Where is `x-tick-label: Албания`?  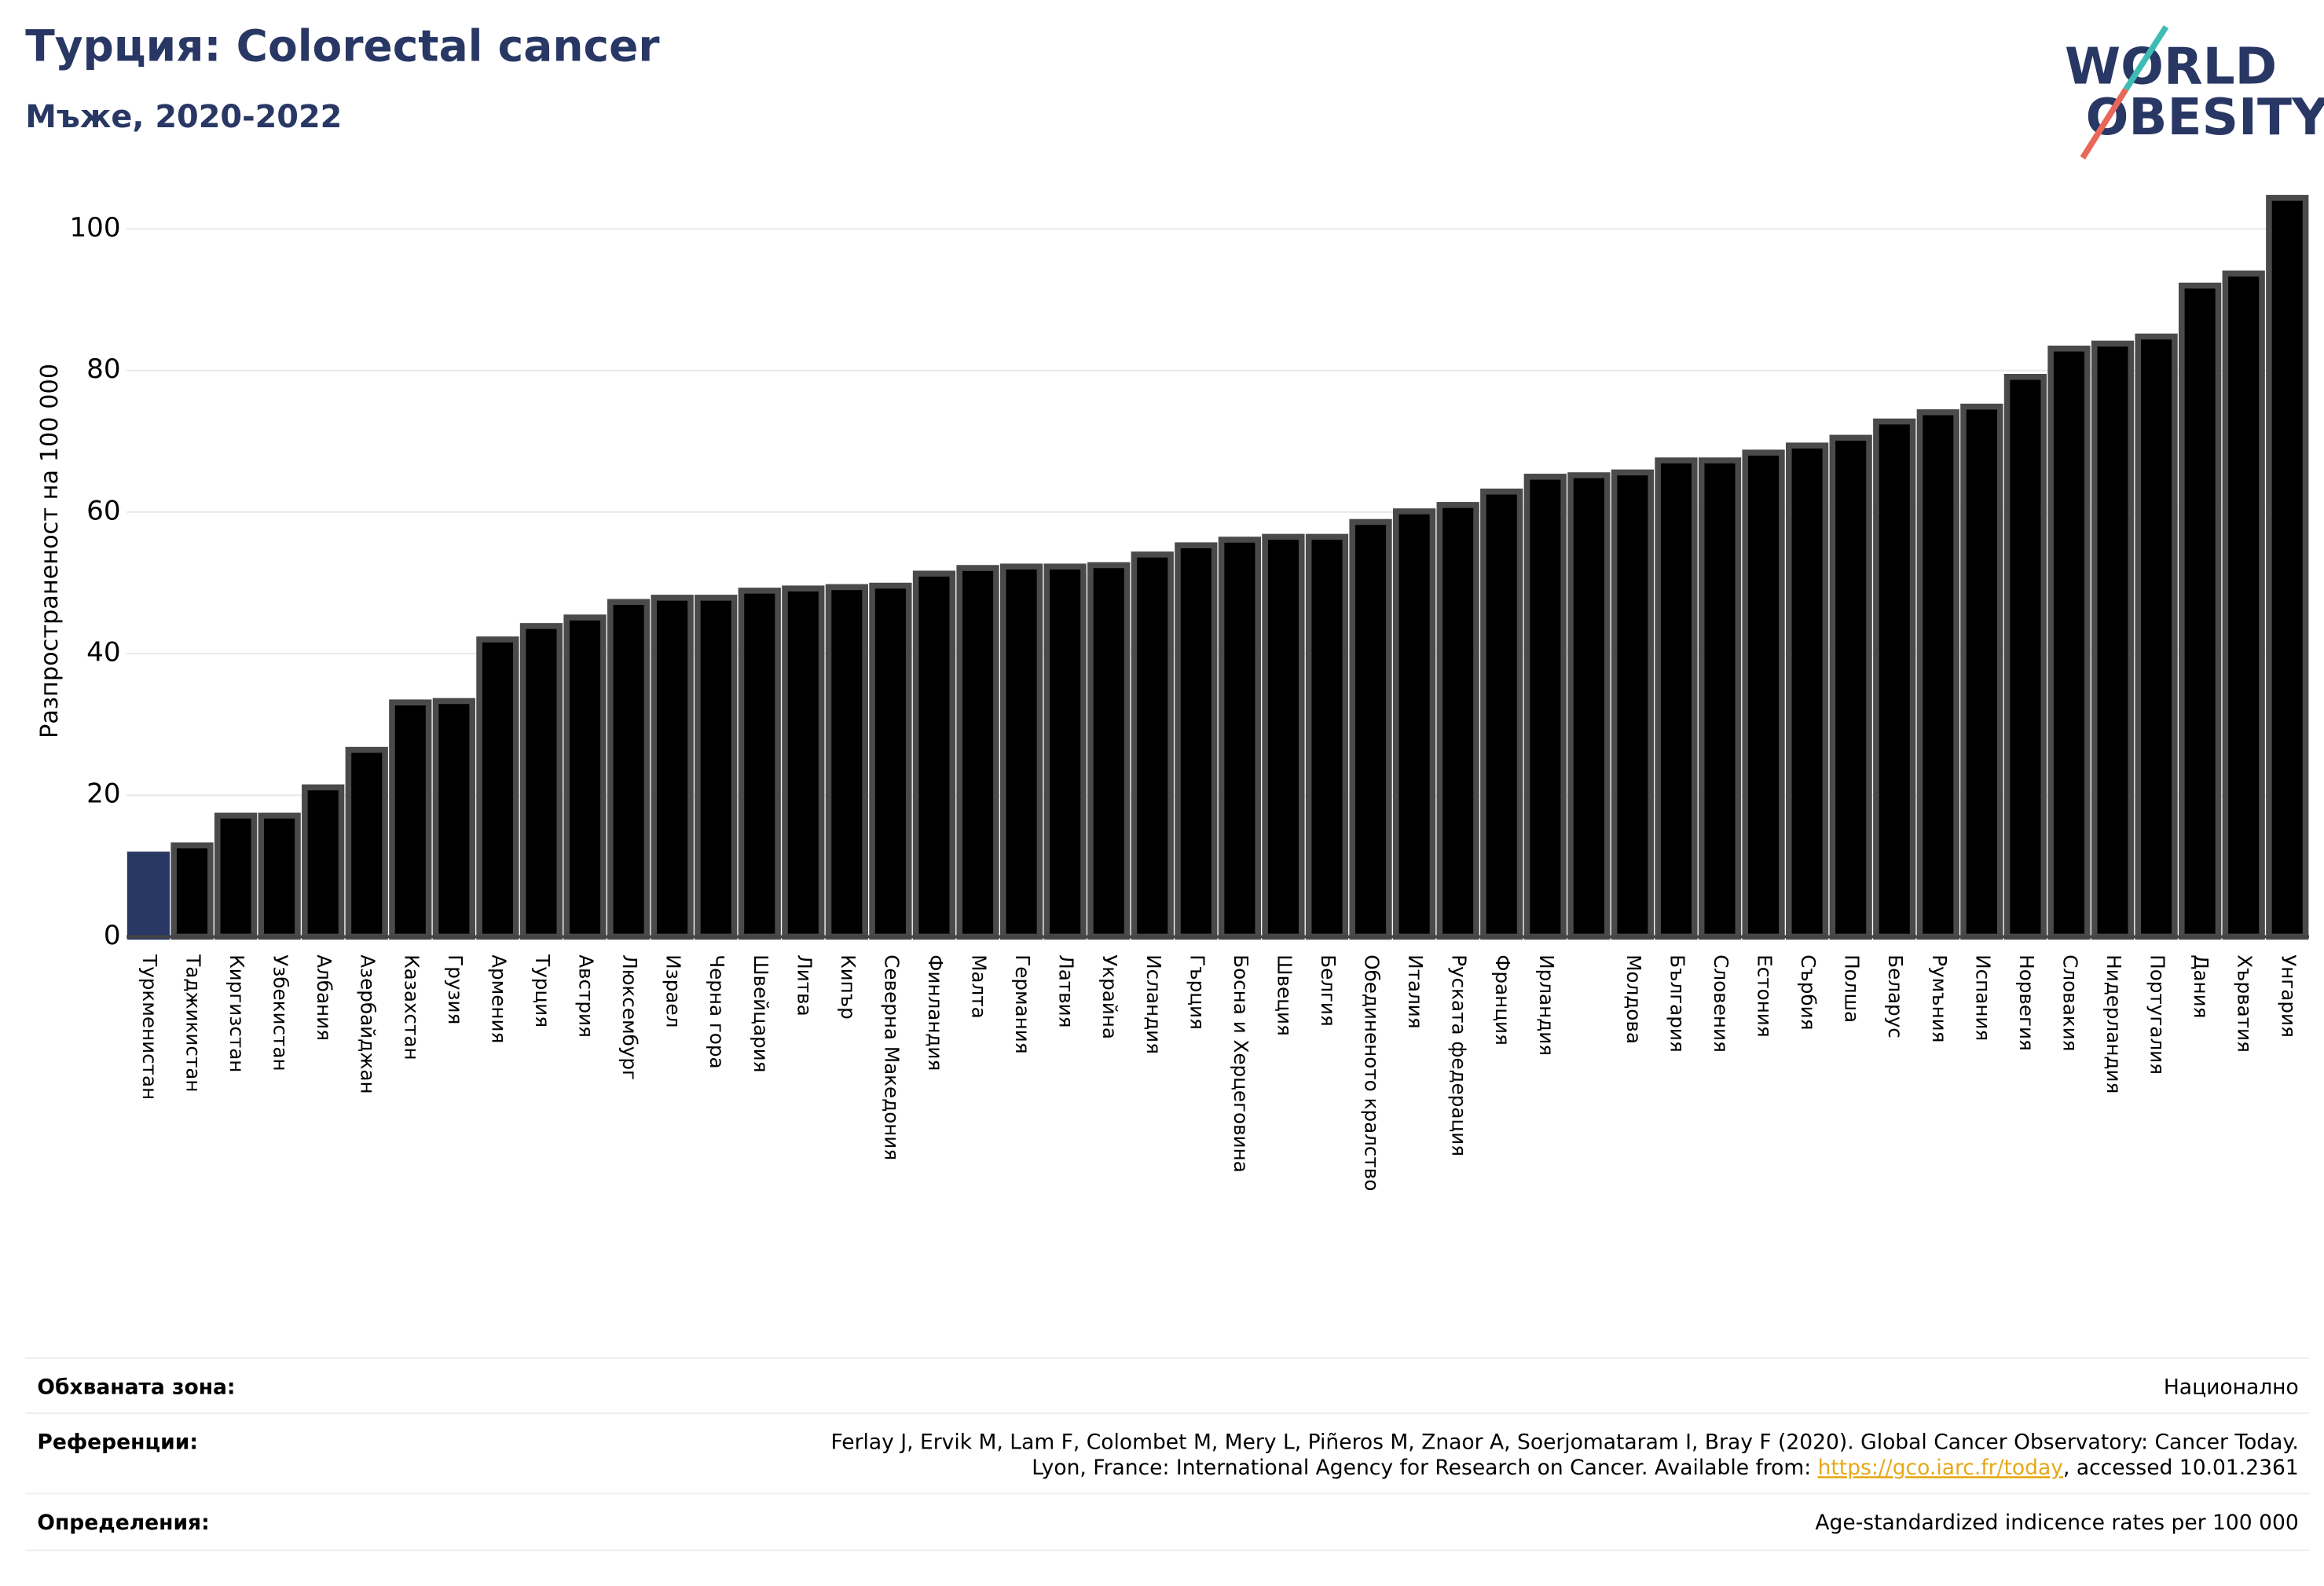 x-tick-label: Албания is located at coordinates (324, 997).